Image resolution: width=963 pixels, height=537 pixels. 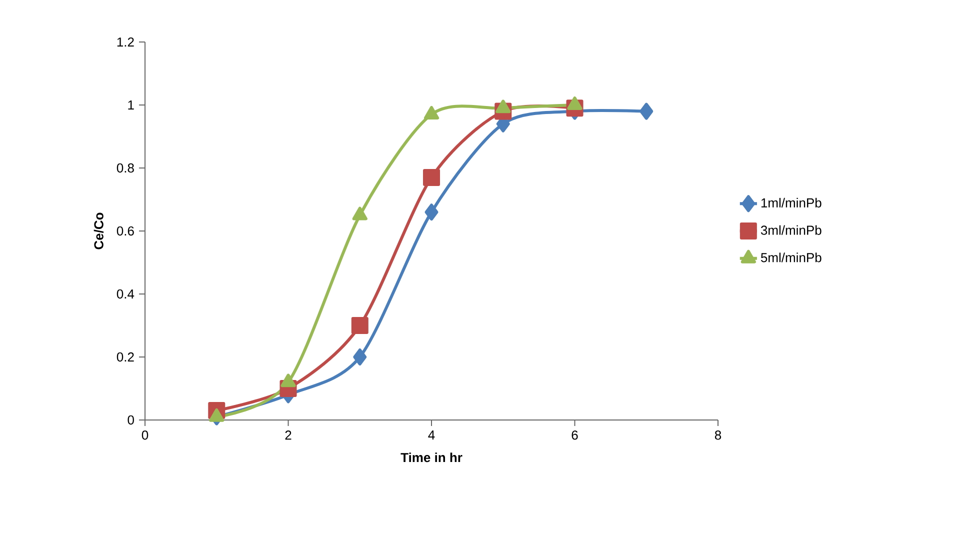 I want to click on y-tick-label: 0.2, so click(x=125, y=357).